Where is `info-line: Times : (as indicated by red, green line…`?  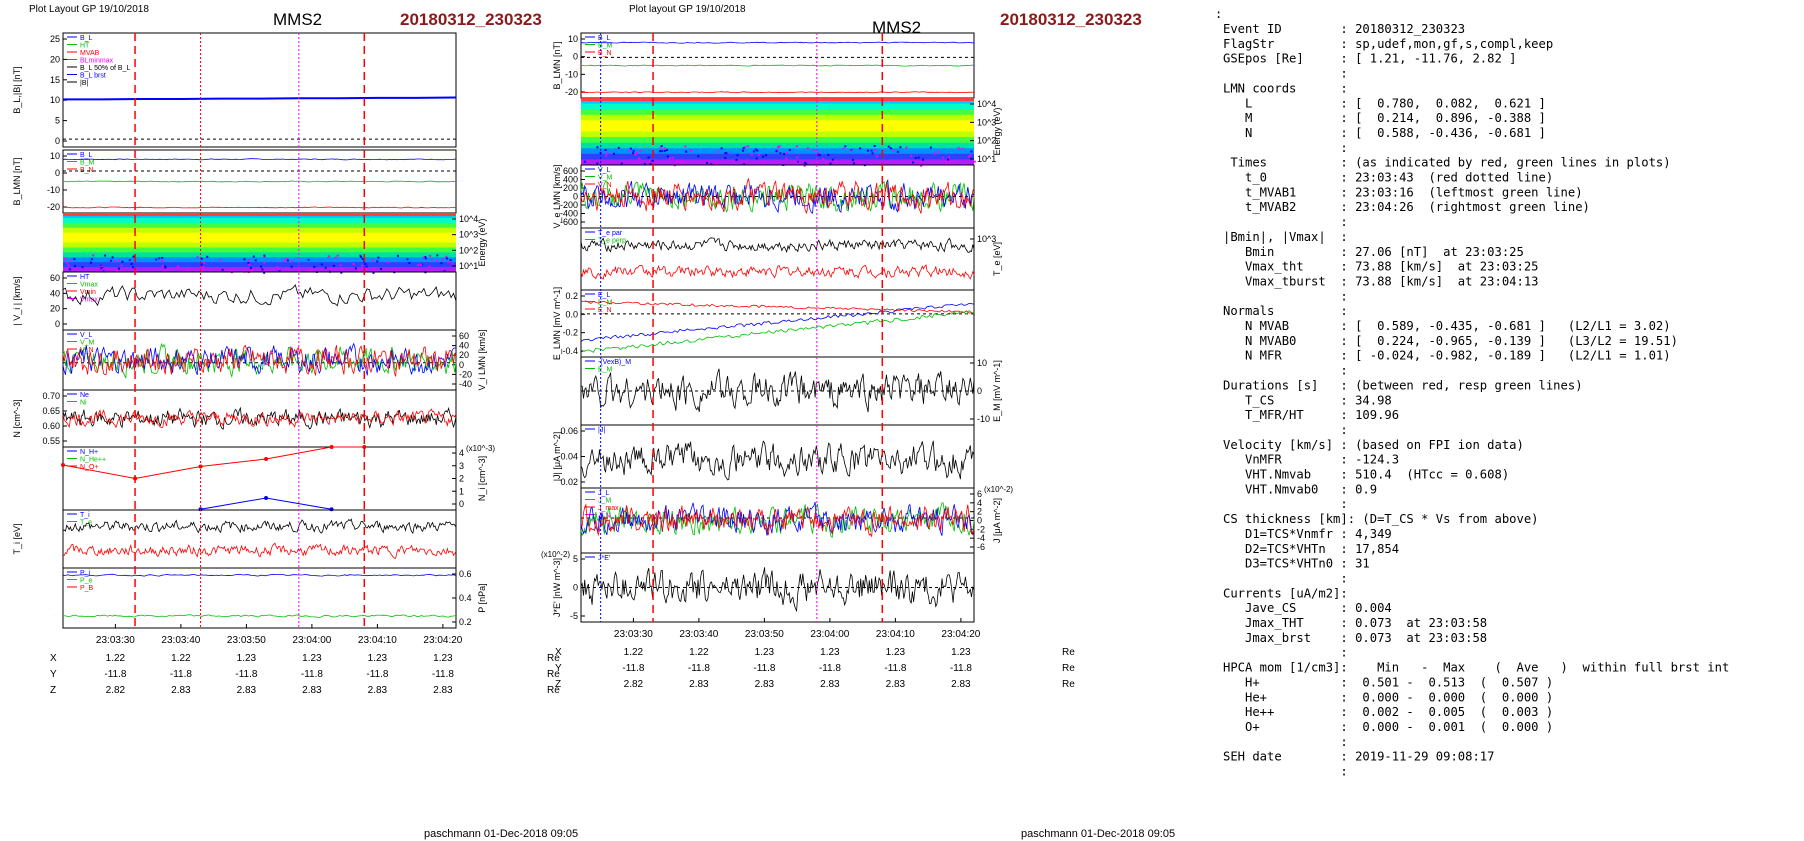 info-line: Times : (as indicated by red, green line… is located at coordinates (1447, 163).